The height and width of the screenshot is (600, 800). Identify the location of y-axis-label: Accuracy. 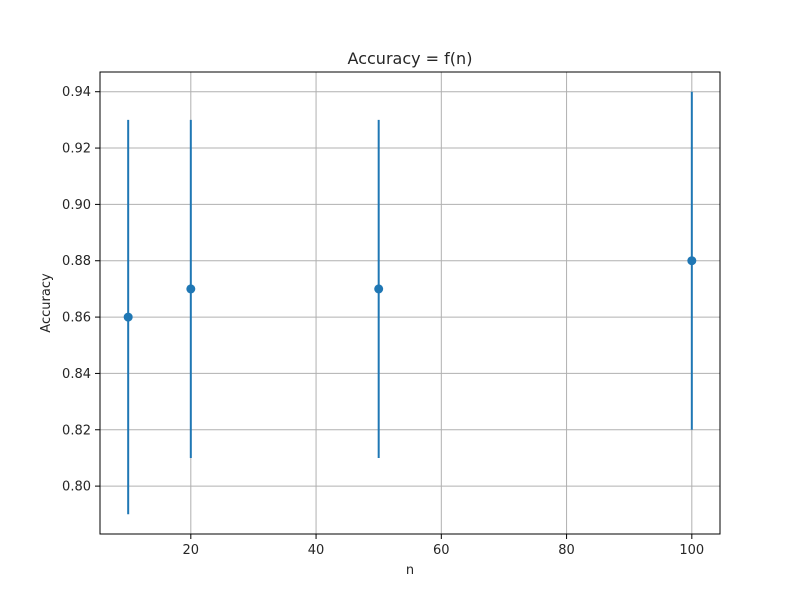
(46, 303).